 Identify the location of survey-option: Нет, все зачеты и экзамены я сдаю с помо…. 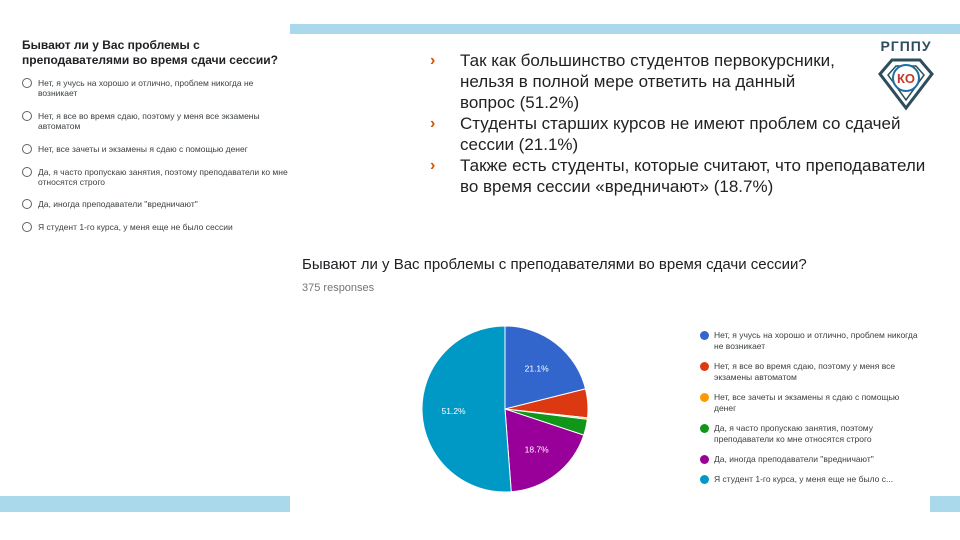
(157, 149).